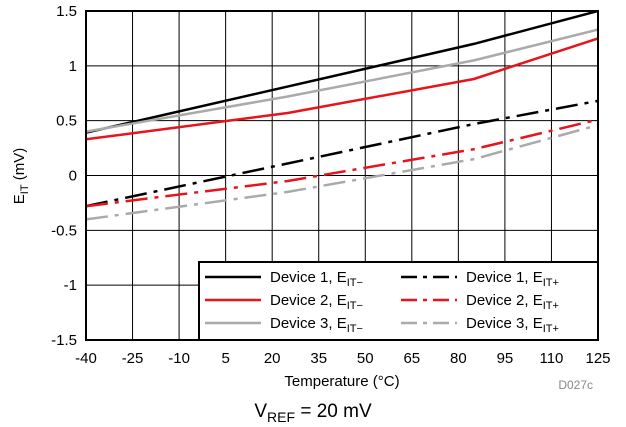 Image resolution: width=626 pixels, height=427 pixels. I want to click on y-tick-label: 1, so click(73, 66).